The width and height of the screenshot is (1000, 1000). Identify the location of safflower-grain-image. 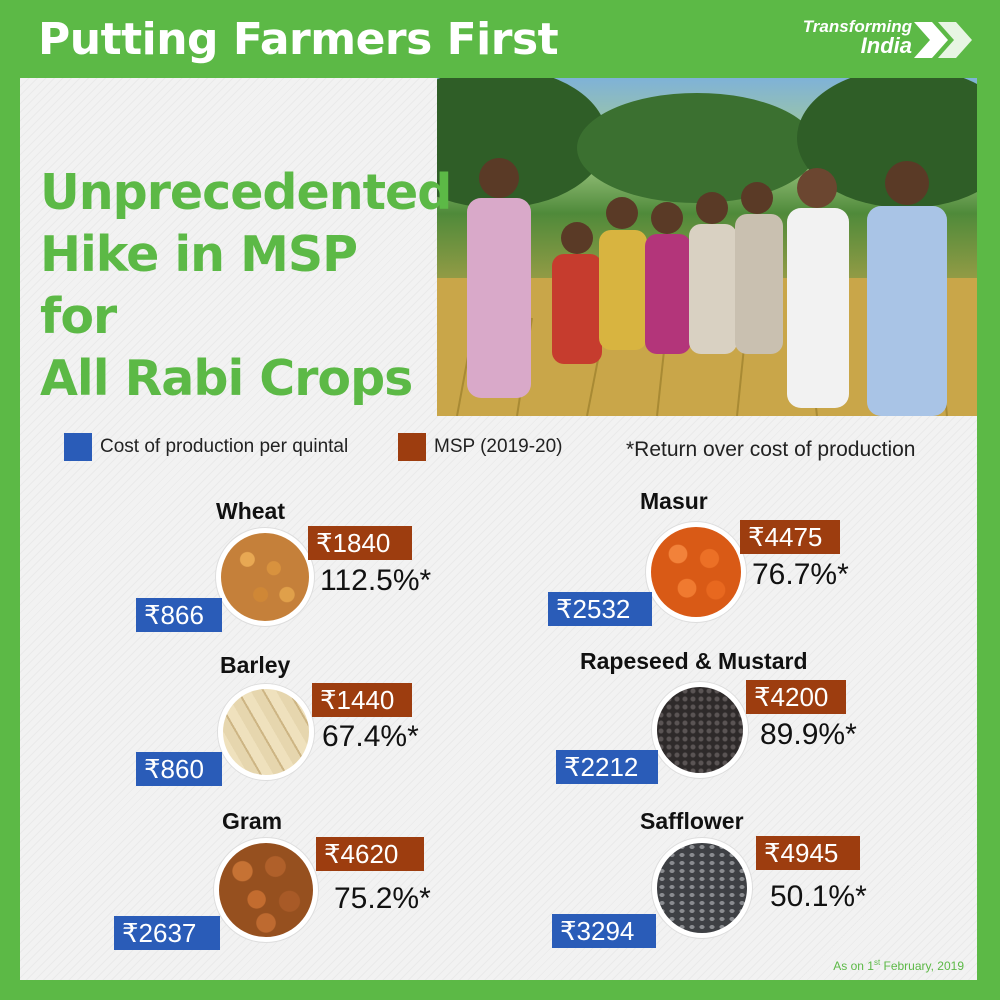
(702, 888).